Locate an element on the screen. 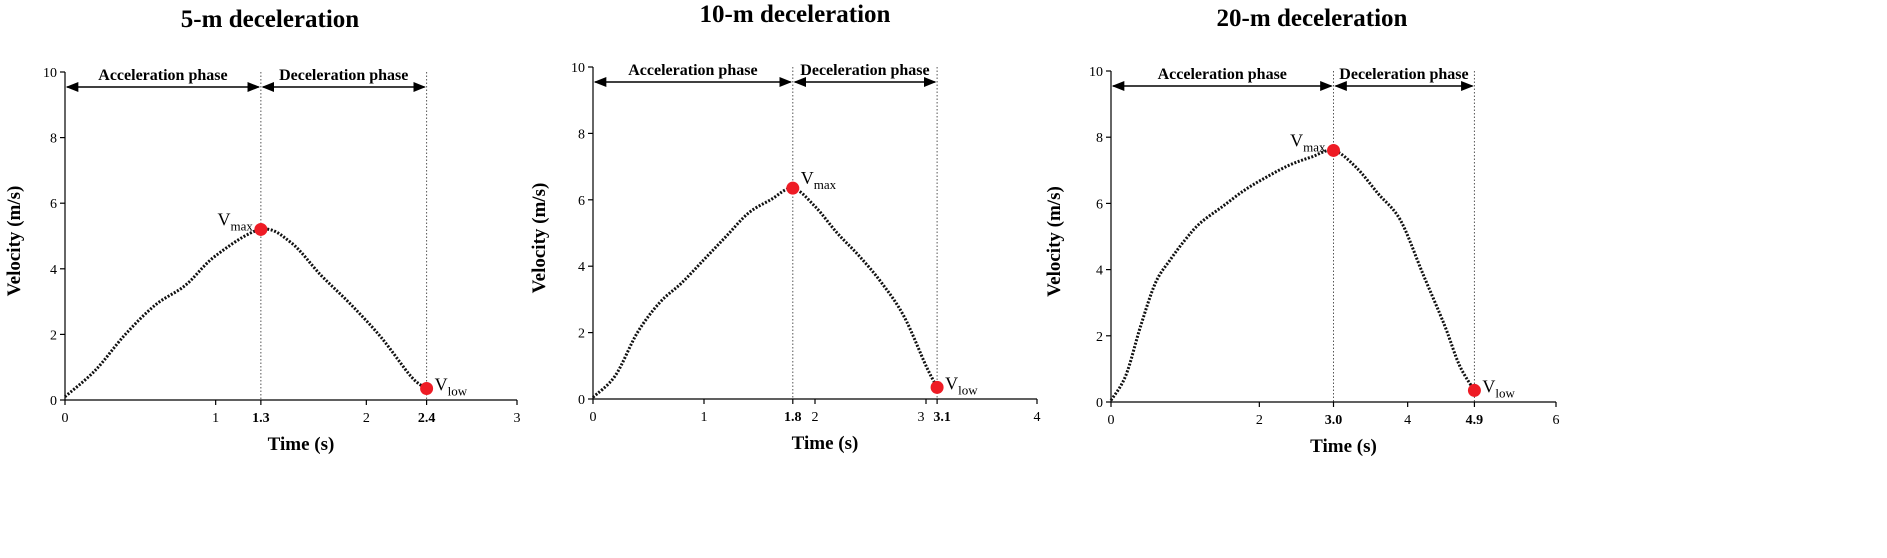 This screenshot has height=558, width=1887. x-tick-label: 1.3 is located at coordinates (261, 418).